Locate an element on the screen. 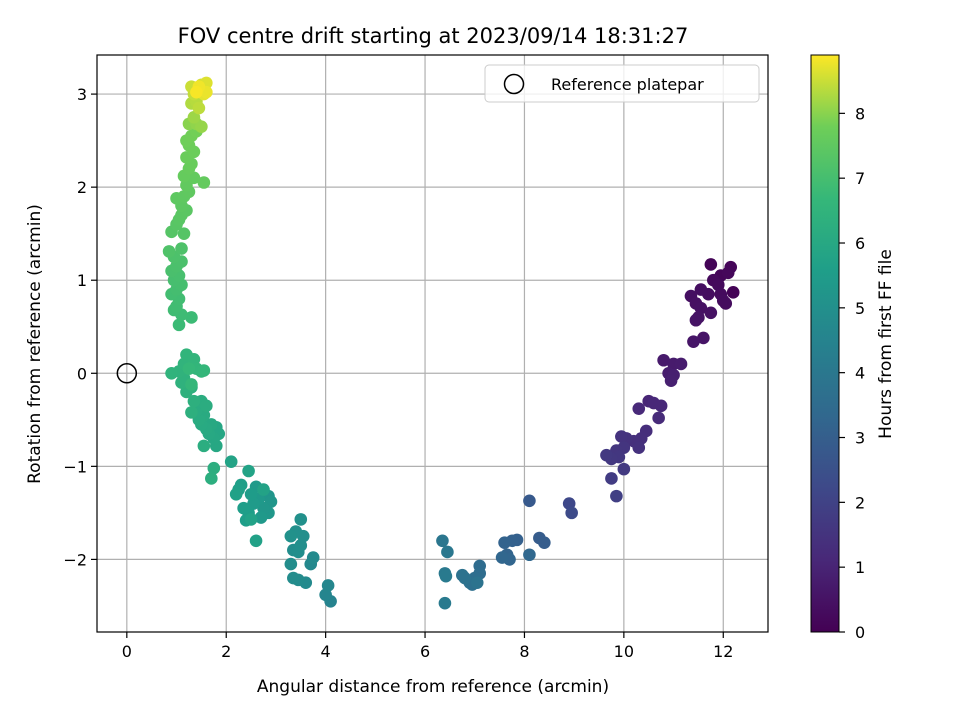 Image resolution: width=960 pixels, height=720 pixels. colorbar-tick-label: 4 is located at coordinates (860, 373).